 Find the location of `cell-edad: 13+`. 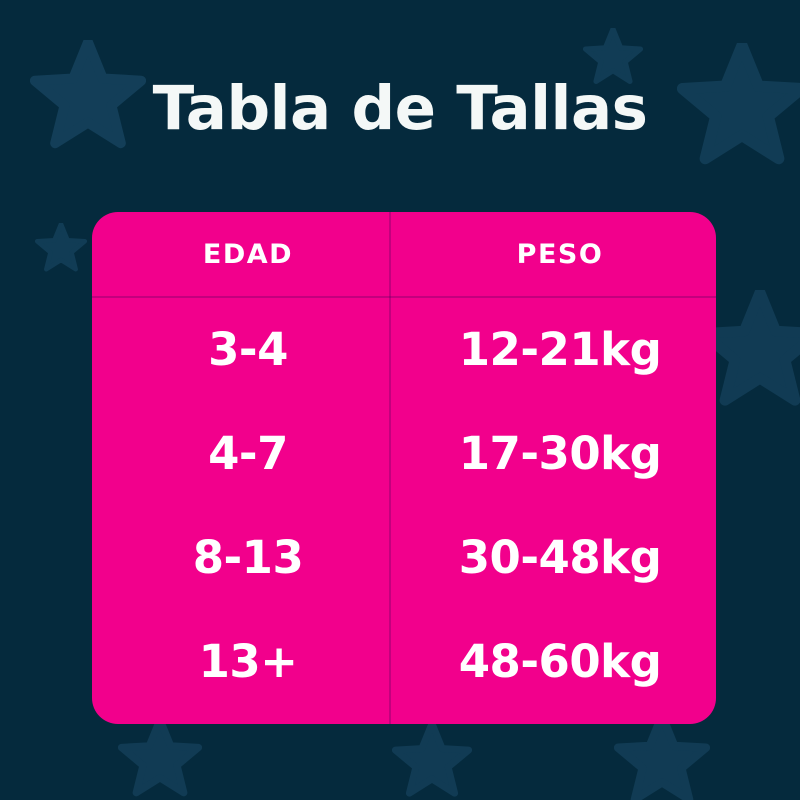

cell-edad: 13+ is located at coordinates (248, 661).